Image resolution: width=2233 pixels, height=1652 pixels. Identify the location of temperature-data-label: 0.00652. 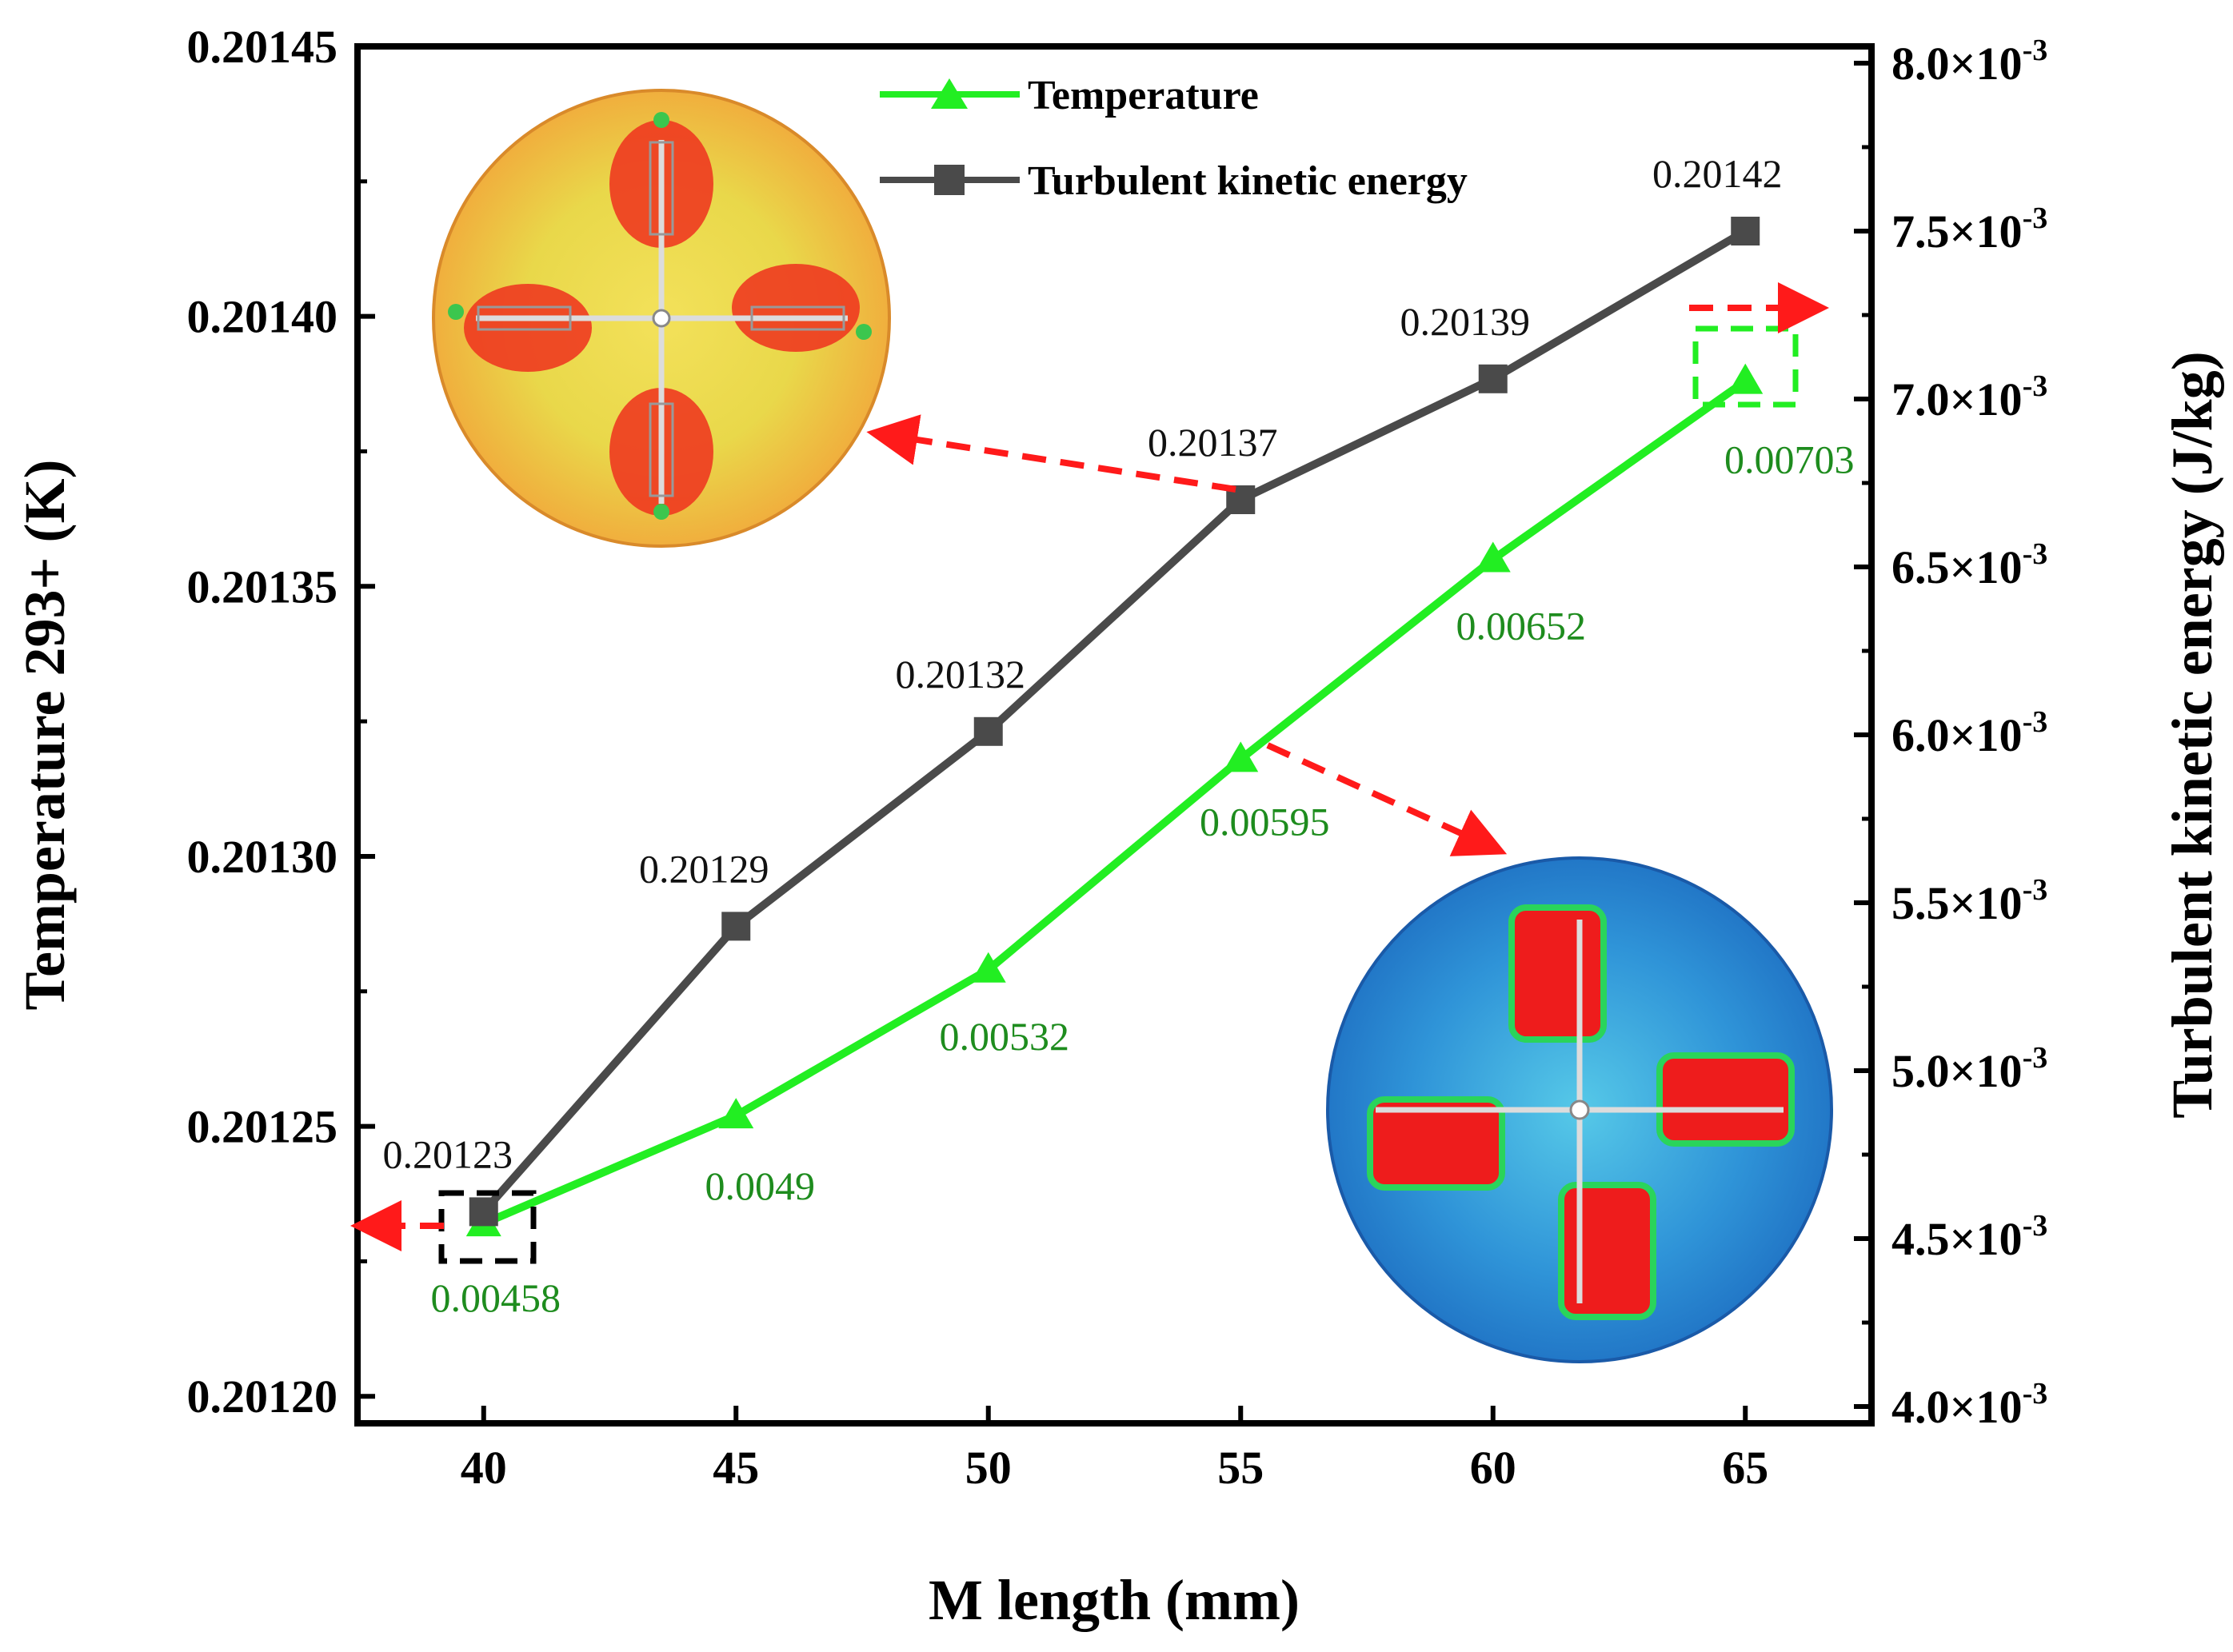
(1521, 626).